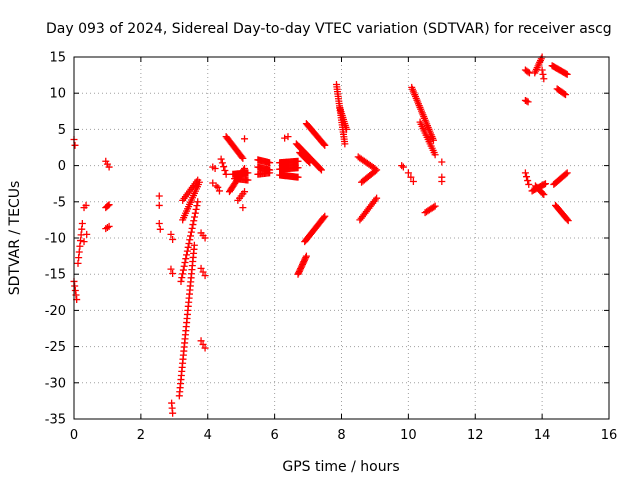 The image size is (640, 480). Describe the element at coordinates (609, 435) in the screenshot. I see `x-tick-label: 16` at that location.